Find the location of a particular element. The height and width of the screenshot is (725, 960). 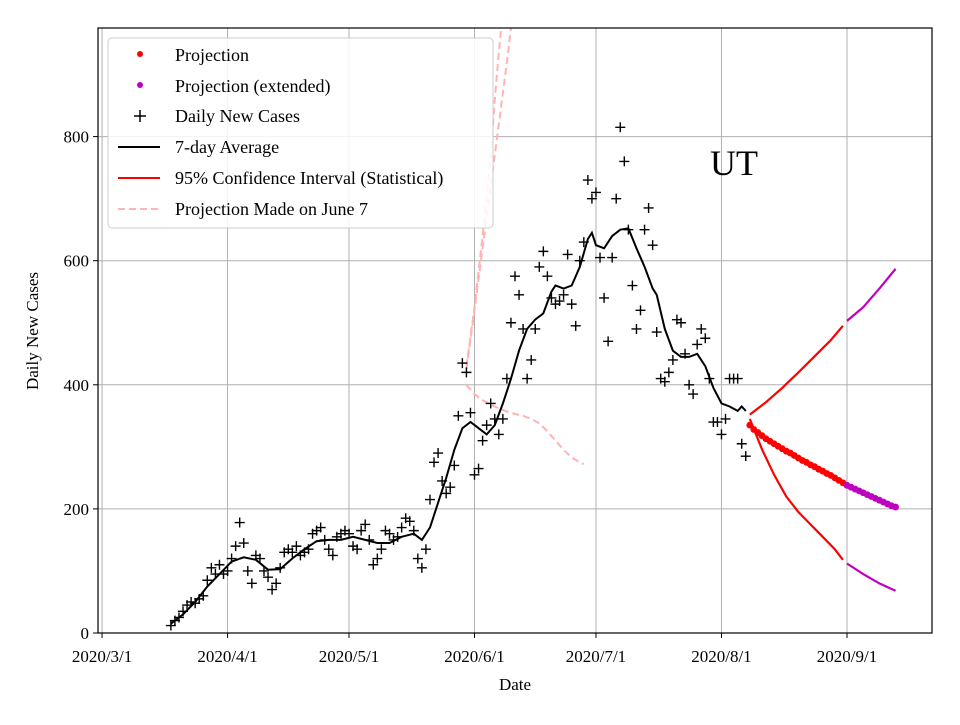

y-tick-label: 600 is located at coordinates (77, 261).